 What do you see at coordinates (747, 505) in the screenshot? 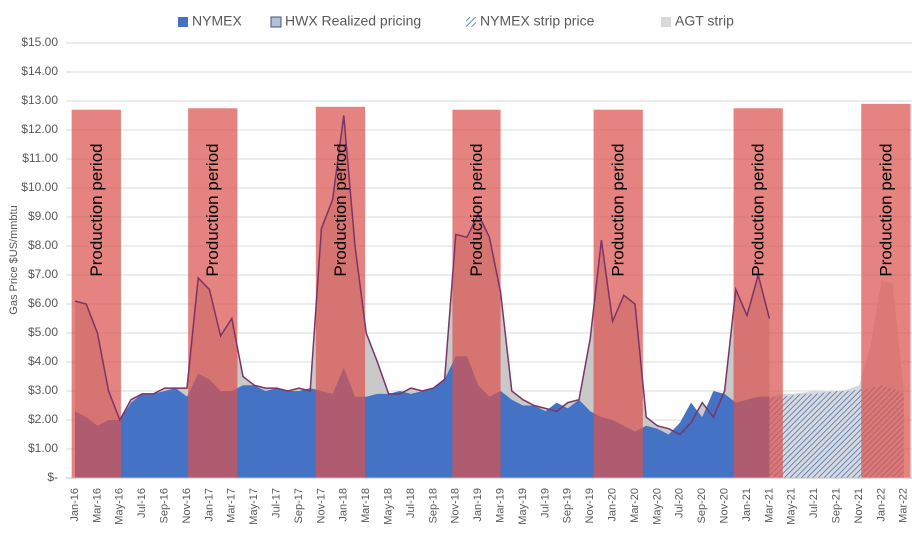
I see `x-tick-label: Jan-21` at bounding box center [747, 505].